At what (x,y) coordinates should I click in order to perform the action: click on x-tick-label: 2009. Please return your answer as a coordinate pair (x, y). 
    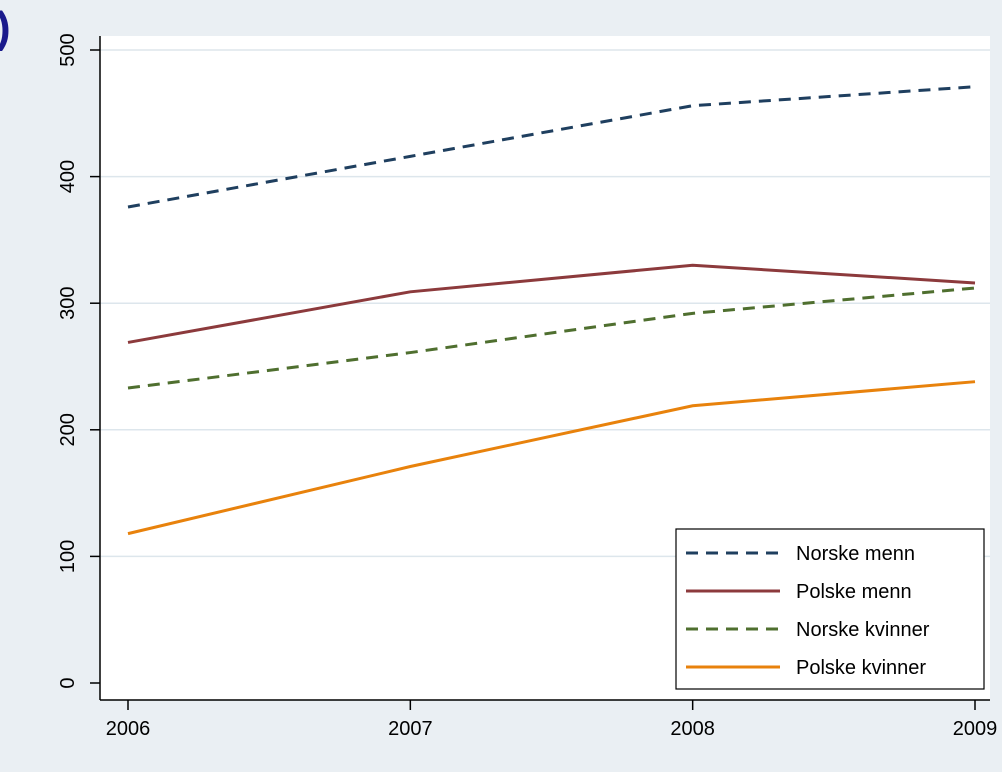
    Looking at the image, I should click on (975, 729).